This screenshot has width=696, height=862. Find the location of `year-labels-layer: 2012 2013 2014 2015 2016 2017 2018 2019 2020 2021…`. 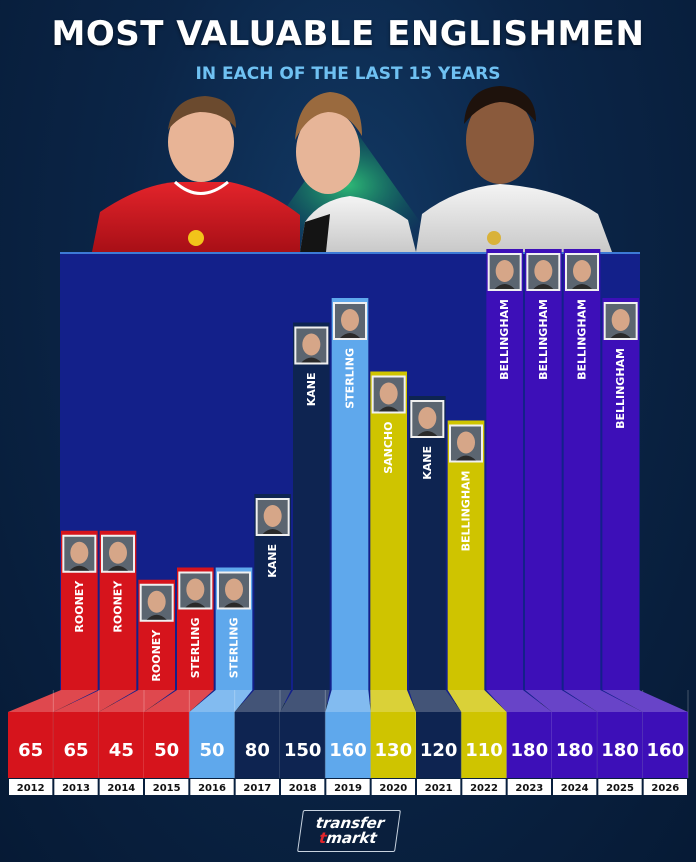

year-labels-layer: 2012 2013 2014 2015 2016 2017 2018 2019 2020 2021… is located at coordinates (348, 787).